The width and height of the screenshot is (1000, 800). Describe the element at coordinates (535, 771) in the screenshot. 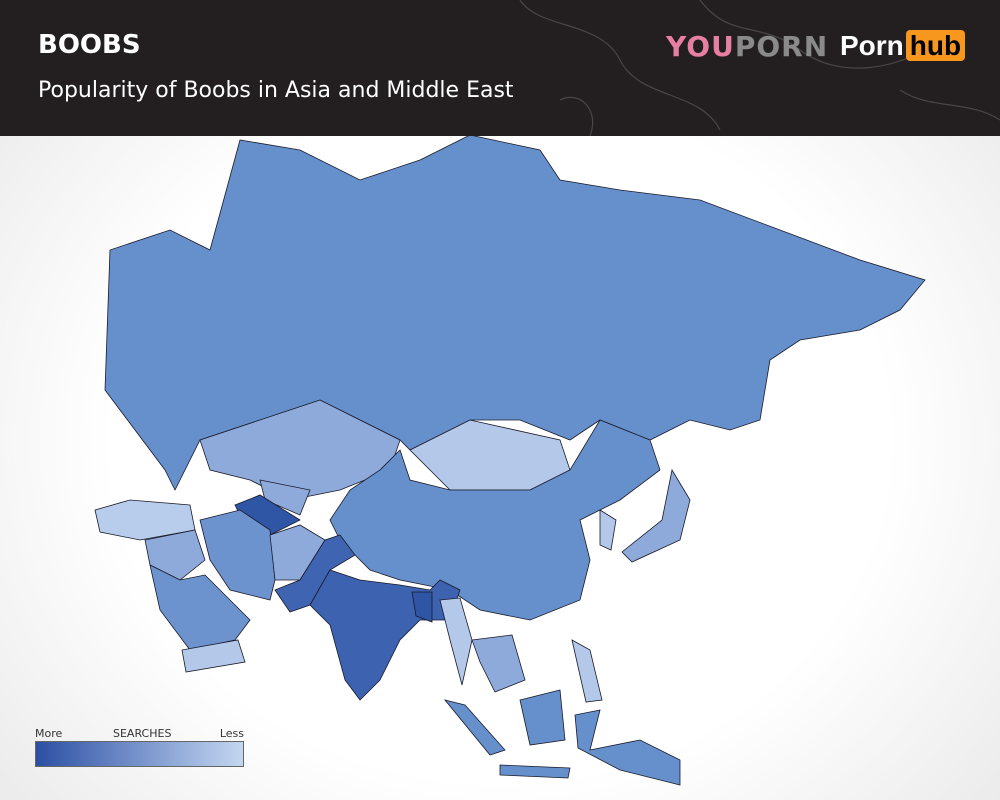

I see `region-java` at that location.